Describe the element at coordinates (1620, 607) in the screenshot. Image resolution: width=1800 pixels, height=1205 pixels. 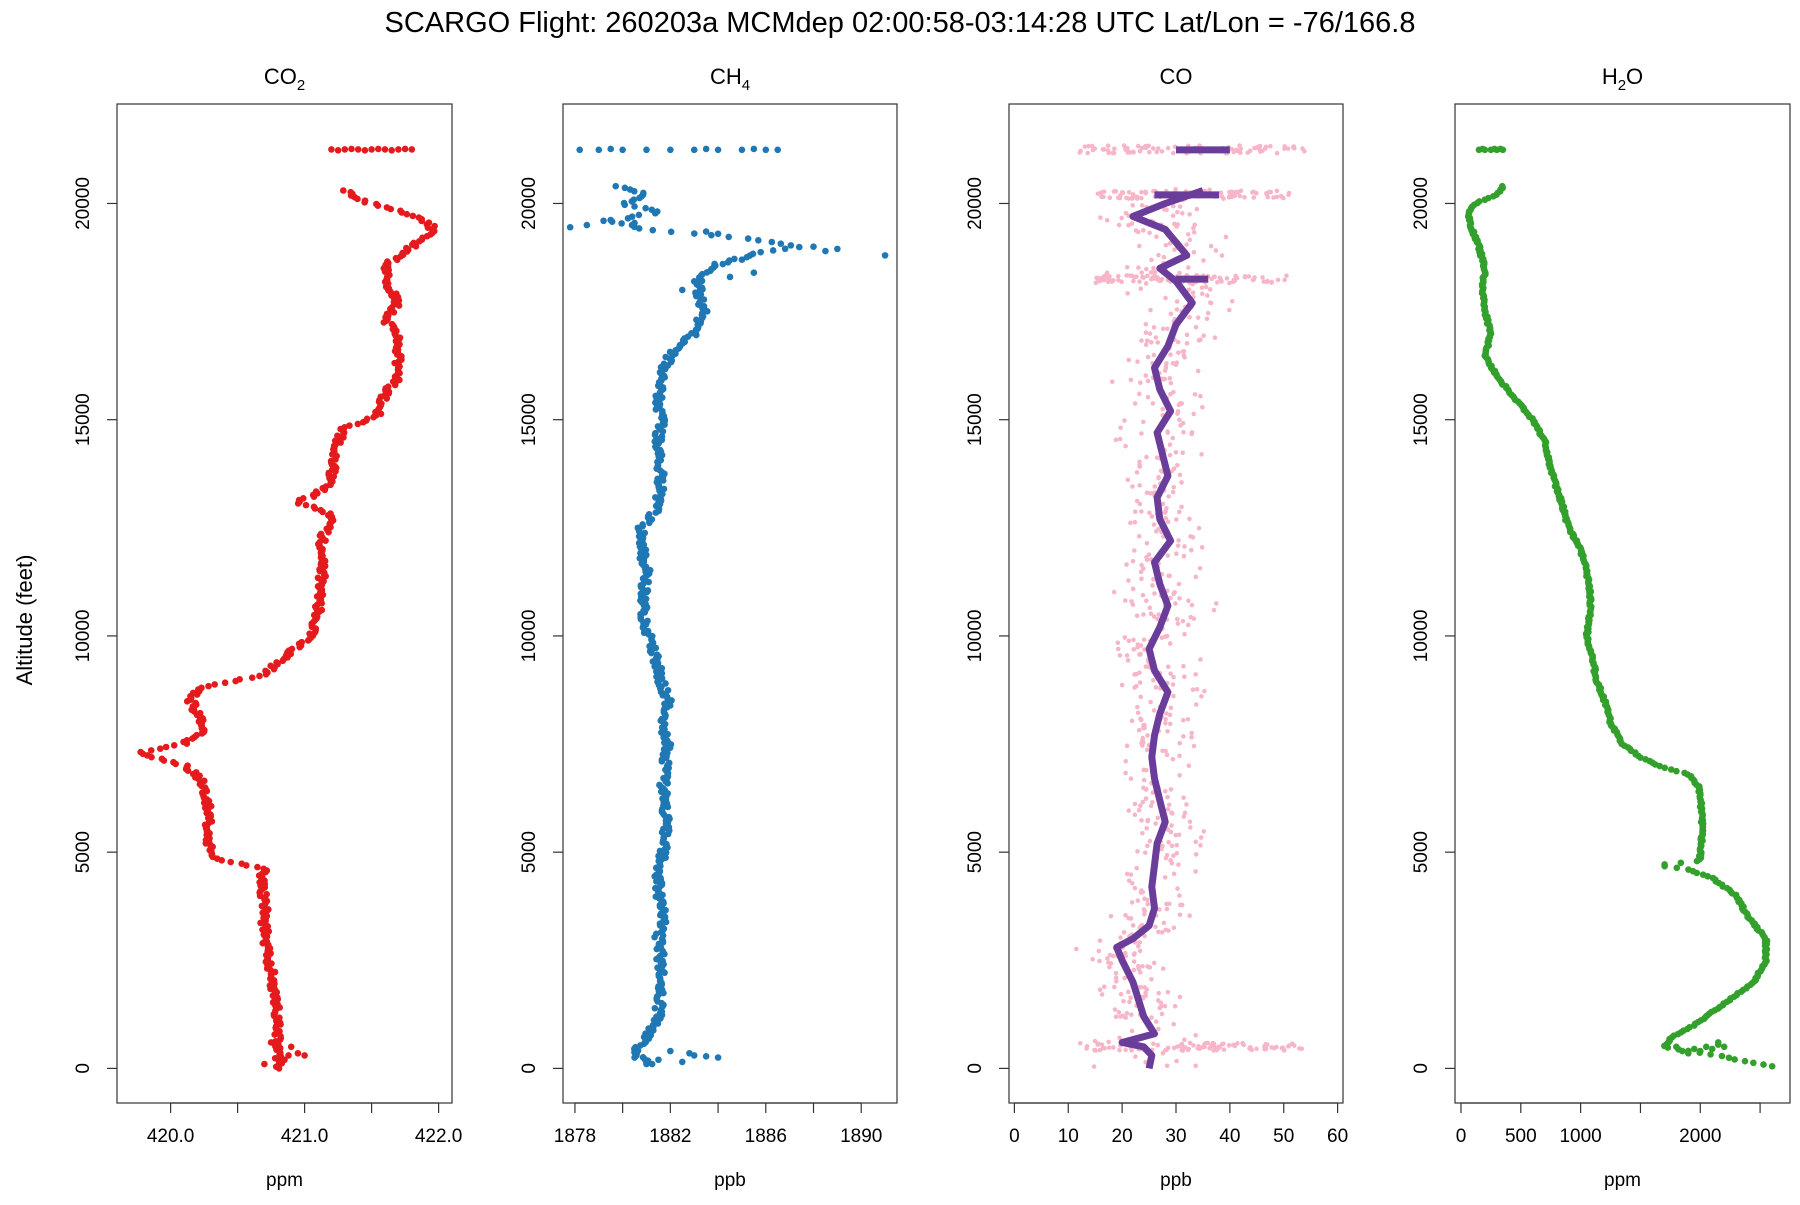
I see `data-points` at that location.